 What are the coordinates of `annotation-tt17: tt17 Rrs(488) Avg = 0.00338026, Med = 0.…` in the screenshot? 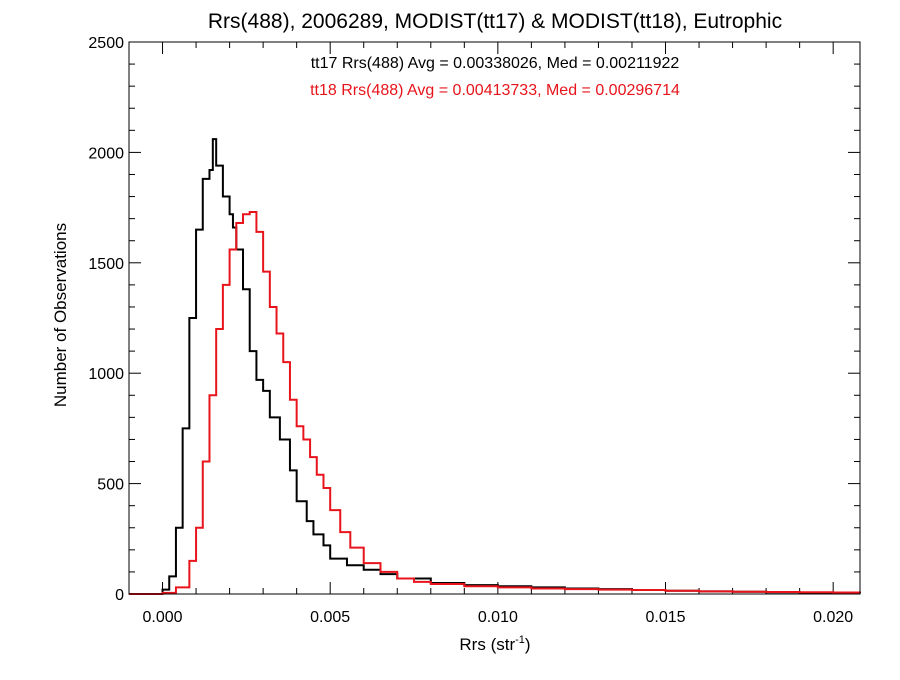 It's located at (495, 63).